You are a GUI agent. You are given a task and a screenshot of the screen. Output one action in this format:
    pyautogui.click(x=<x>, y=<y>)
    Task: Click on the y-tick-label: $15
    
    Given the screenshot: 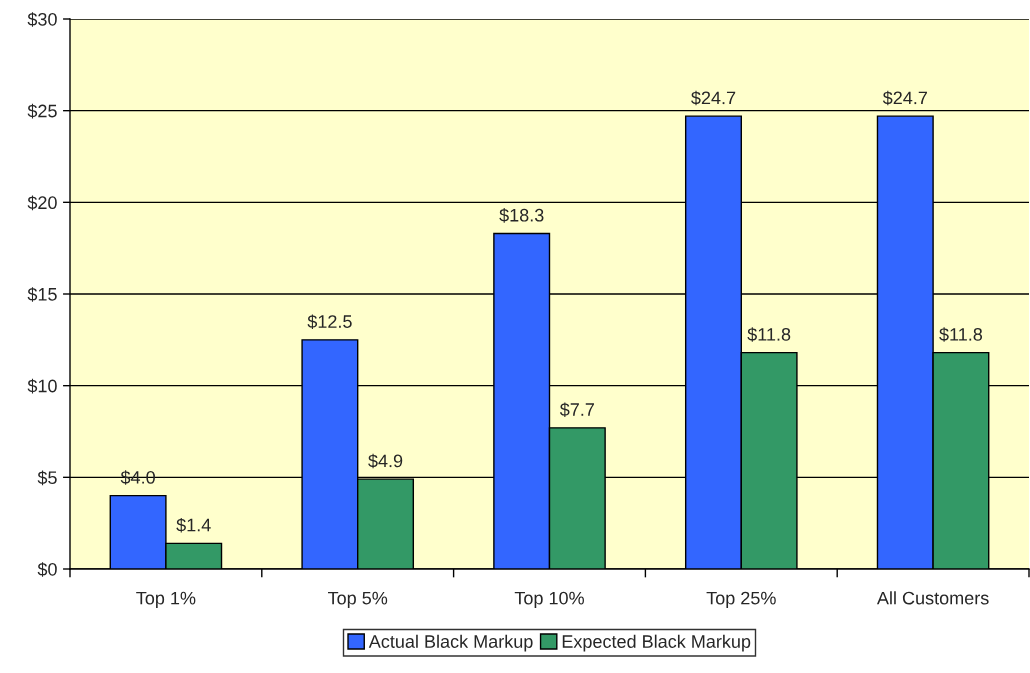 What is the action you would take?
    pyautogui.click(x=42, y=294)
    